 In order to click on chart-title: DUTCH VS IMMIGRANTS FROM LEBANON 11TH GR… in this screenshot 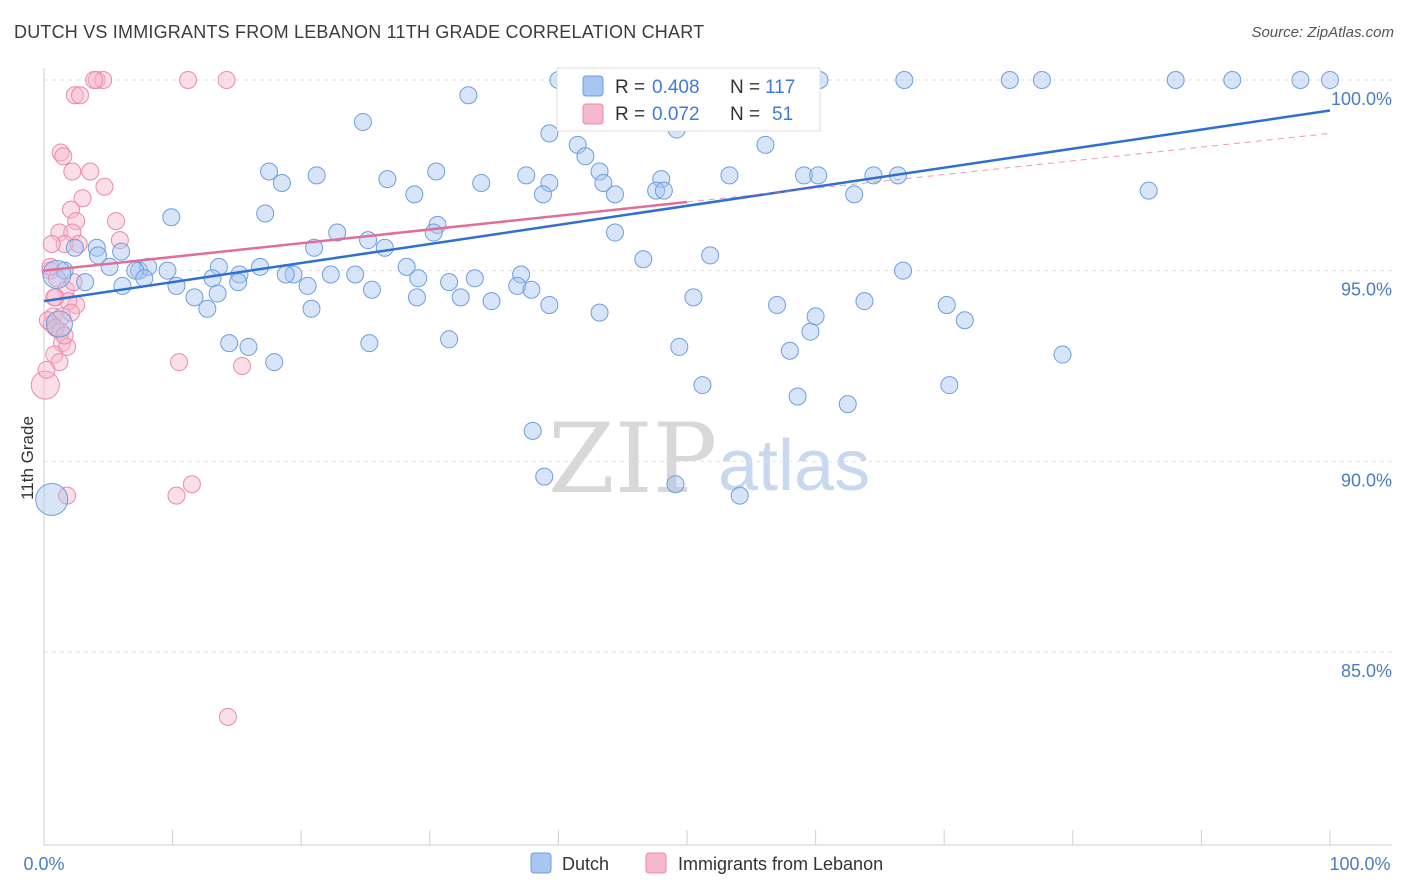, I will do `click(359, 32)`.